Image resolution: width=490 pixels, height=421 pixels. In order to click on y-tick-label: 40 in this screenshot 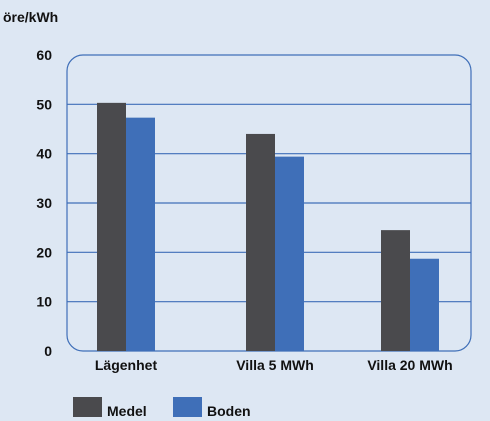, I will do `click(44, 154)`.